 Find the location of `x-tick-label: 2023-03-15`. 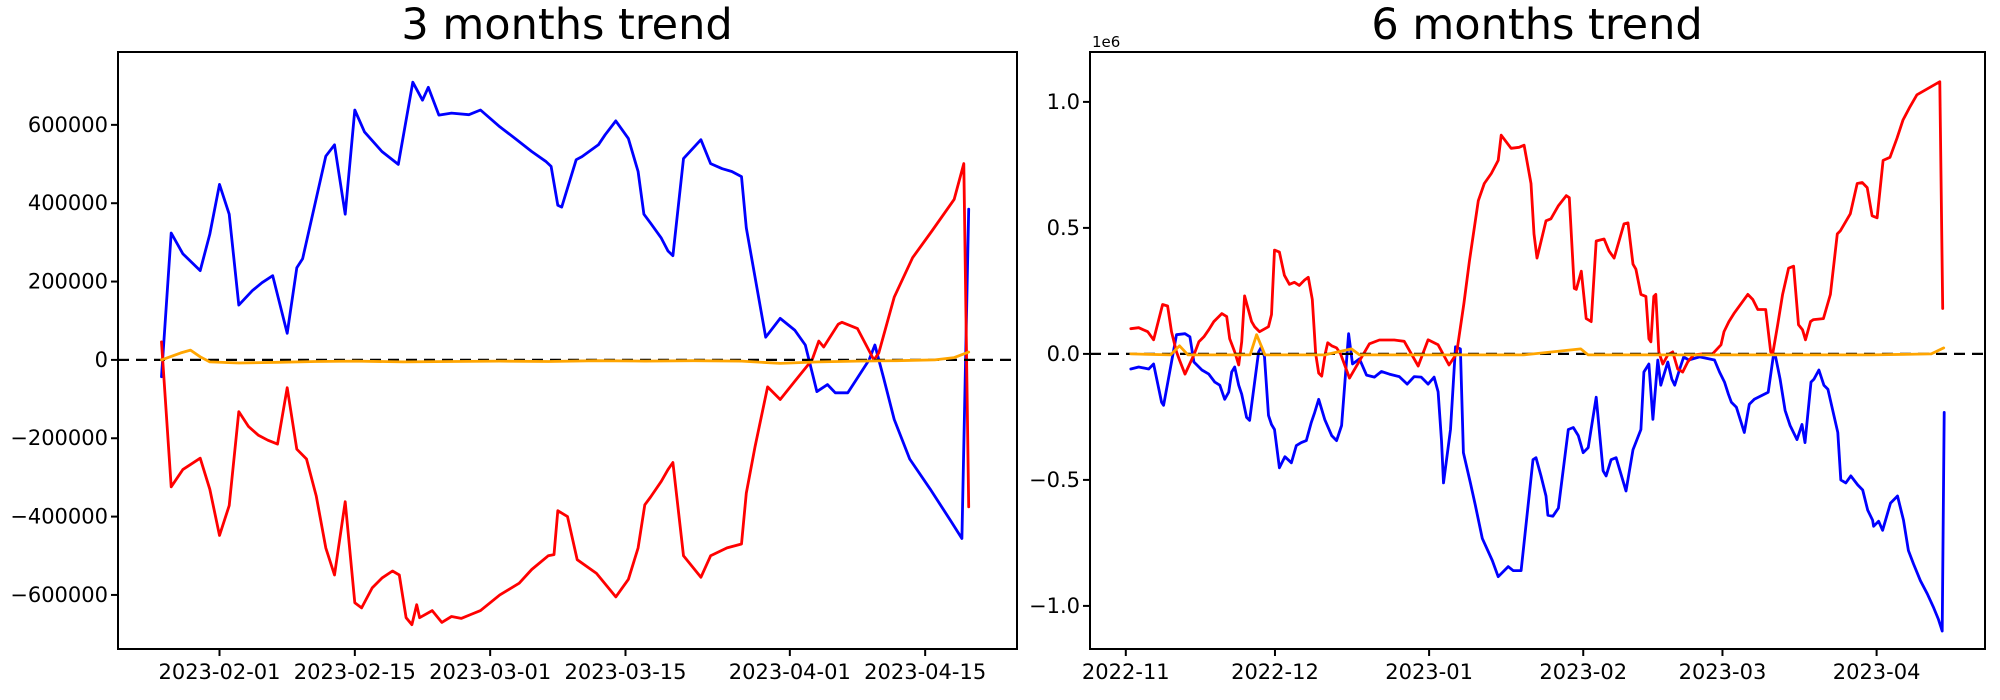

x-tick-label: 2023-03-15 is located at coordinates (625, 672).